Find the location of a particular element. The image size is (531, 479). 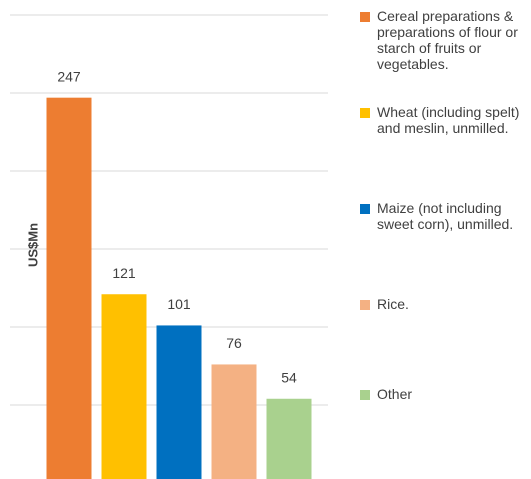

legend-label: Rice. is located at coordinates (393, 304).